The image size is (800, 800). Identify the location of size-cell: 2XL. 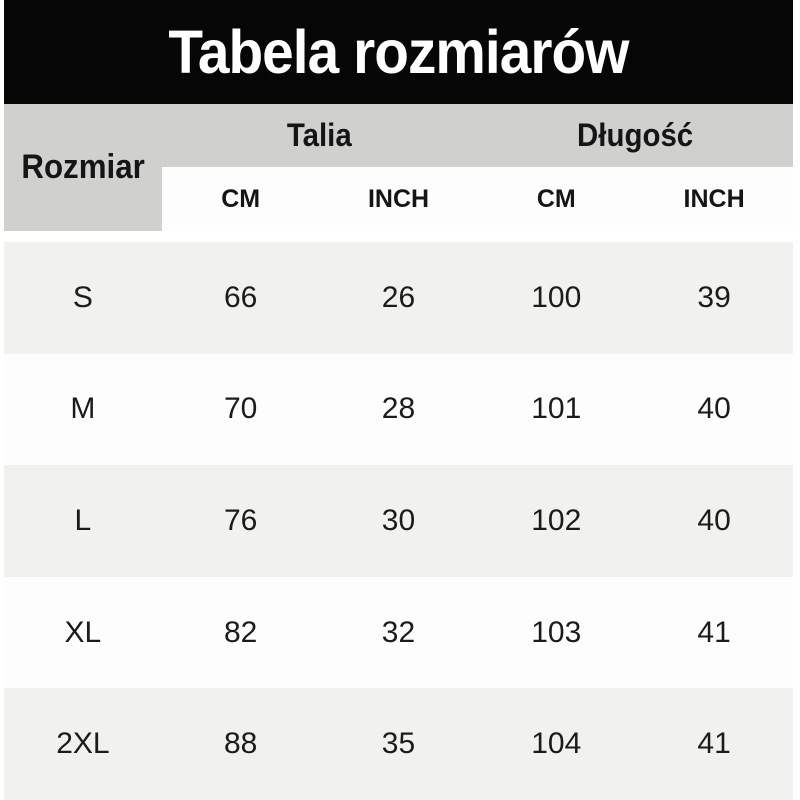
(83, 744).